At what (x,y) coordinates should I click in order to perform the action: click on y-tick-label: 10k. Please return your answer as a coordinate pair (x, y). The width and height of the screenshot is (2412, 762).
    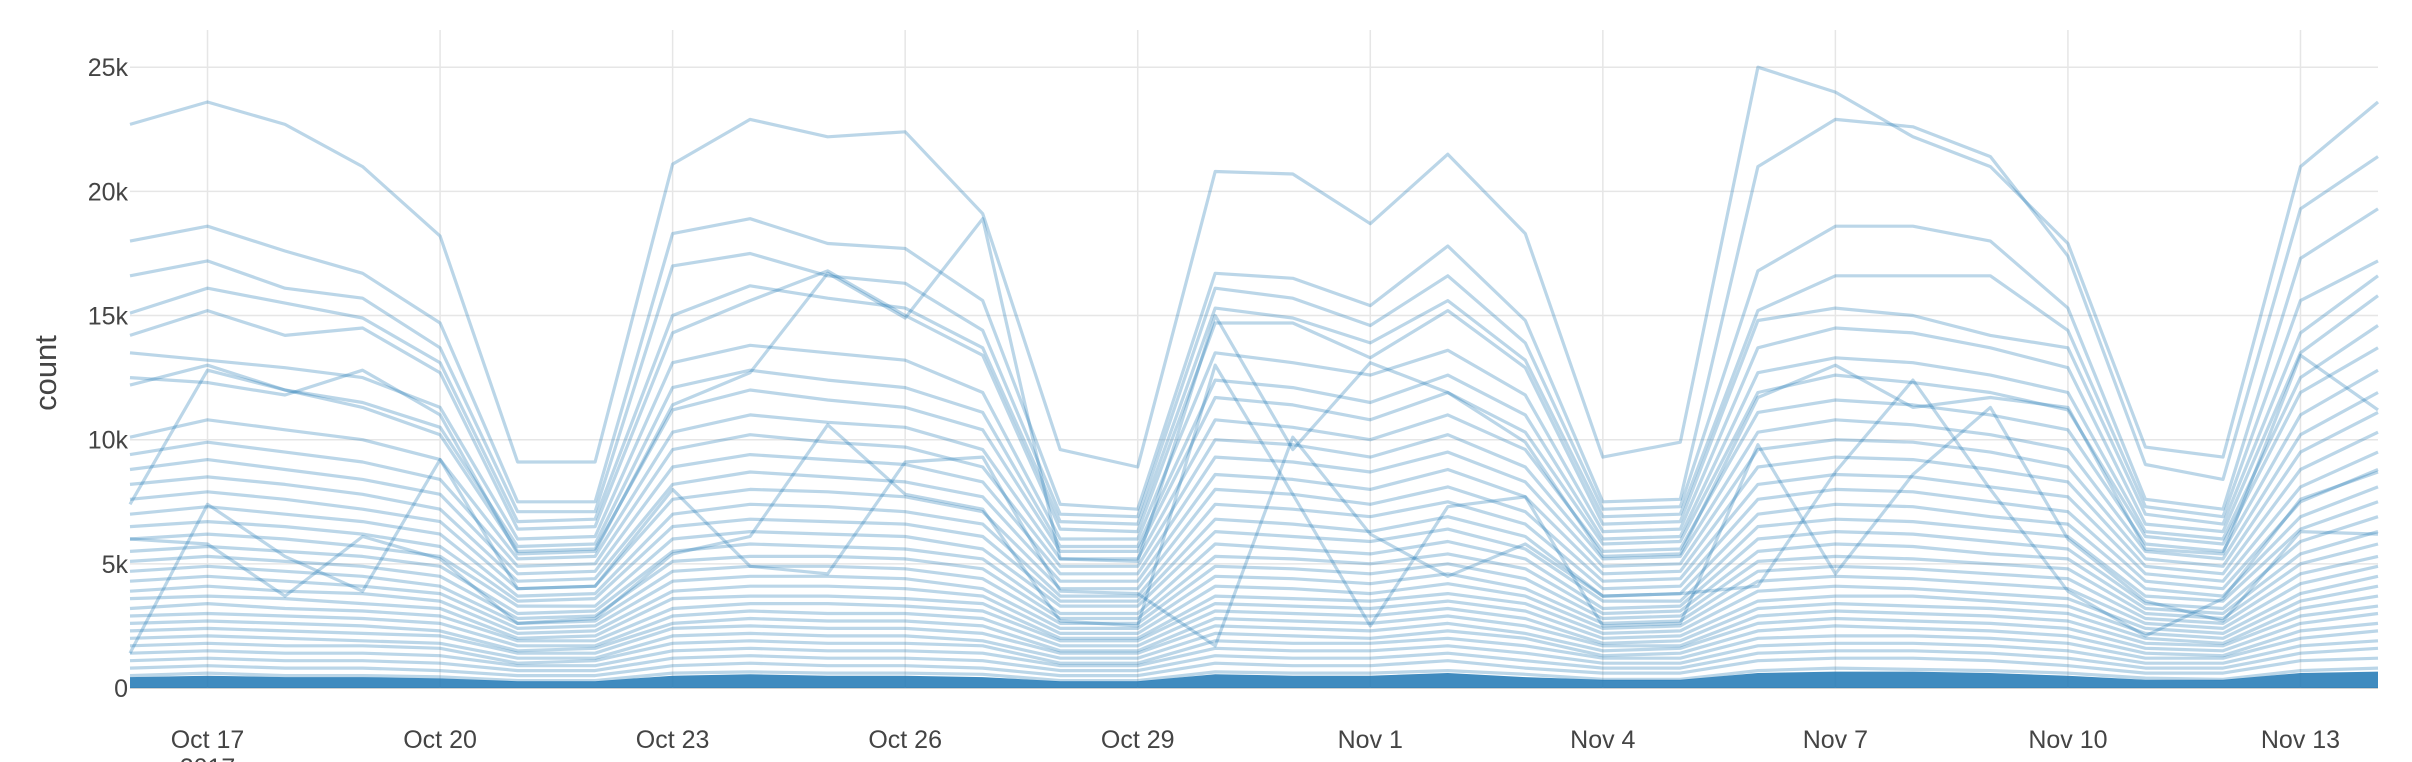
    Looking at the image, I should click on (108, 441).